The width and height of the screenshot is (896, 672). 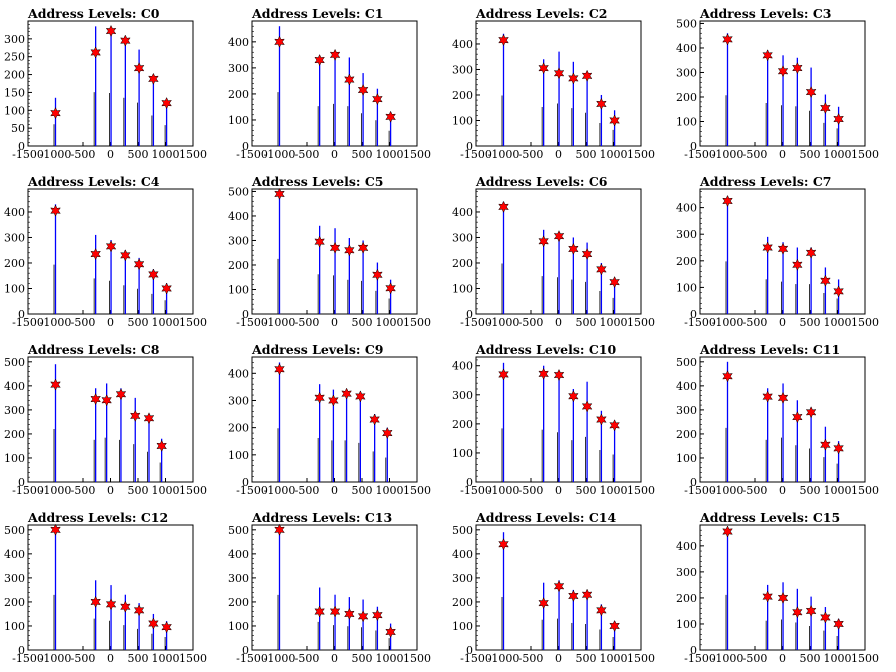 What do you see at coordinates (541, 181) in the screenshot?
I see `chart-title: Address Levels: C6` at bounding box center [541, 181].